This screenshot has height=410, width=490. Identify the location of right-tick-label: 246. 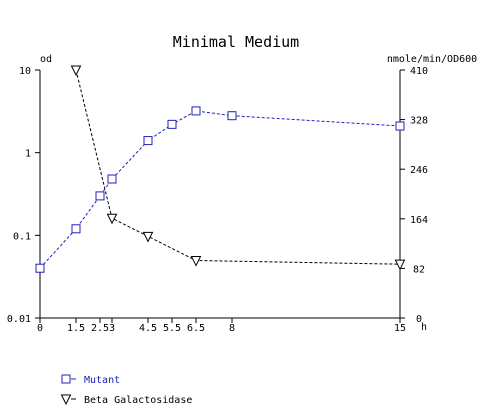
(419, 170).